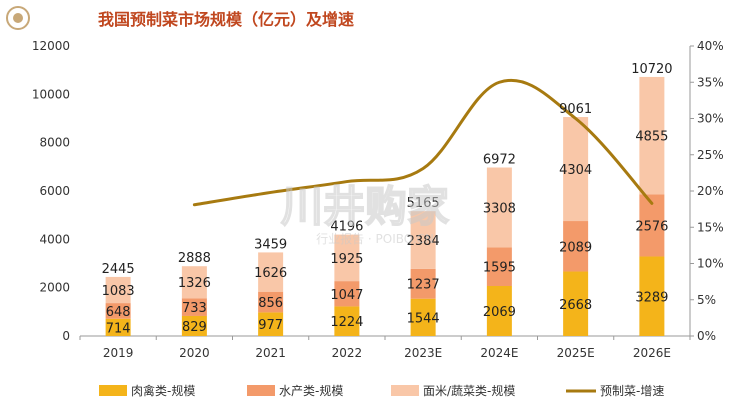  I want to click on total-label: 3459, so click(270, 244).